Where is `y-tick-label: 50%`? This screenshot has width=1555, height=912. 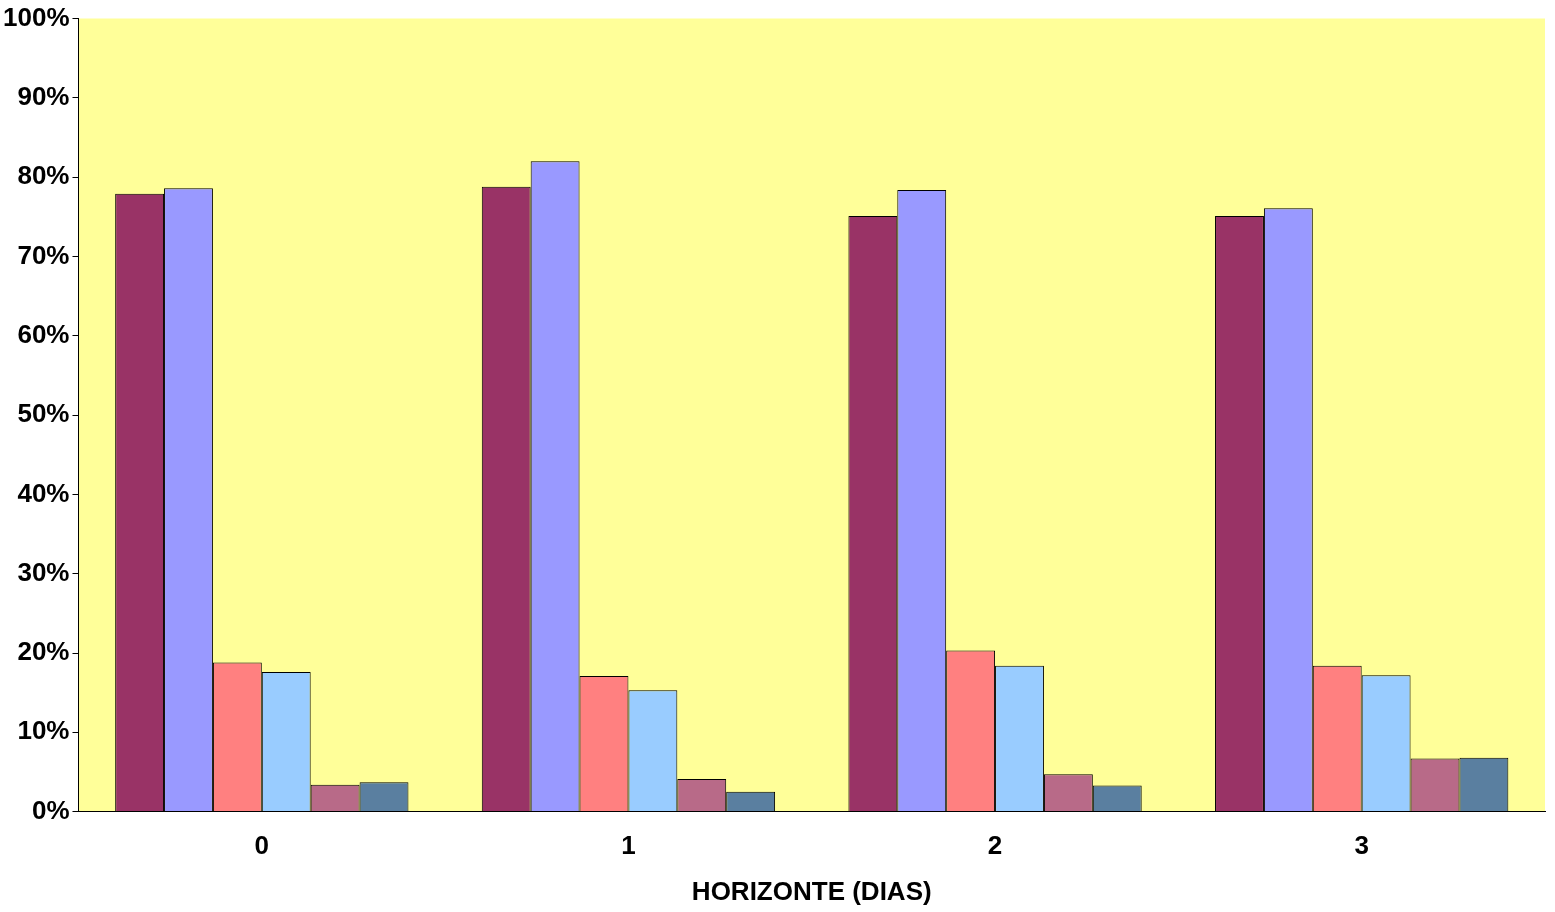 y-tick-label: 50% is located at coordinates (43, 413).